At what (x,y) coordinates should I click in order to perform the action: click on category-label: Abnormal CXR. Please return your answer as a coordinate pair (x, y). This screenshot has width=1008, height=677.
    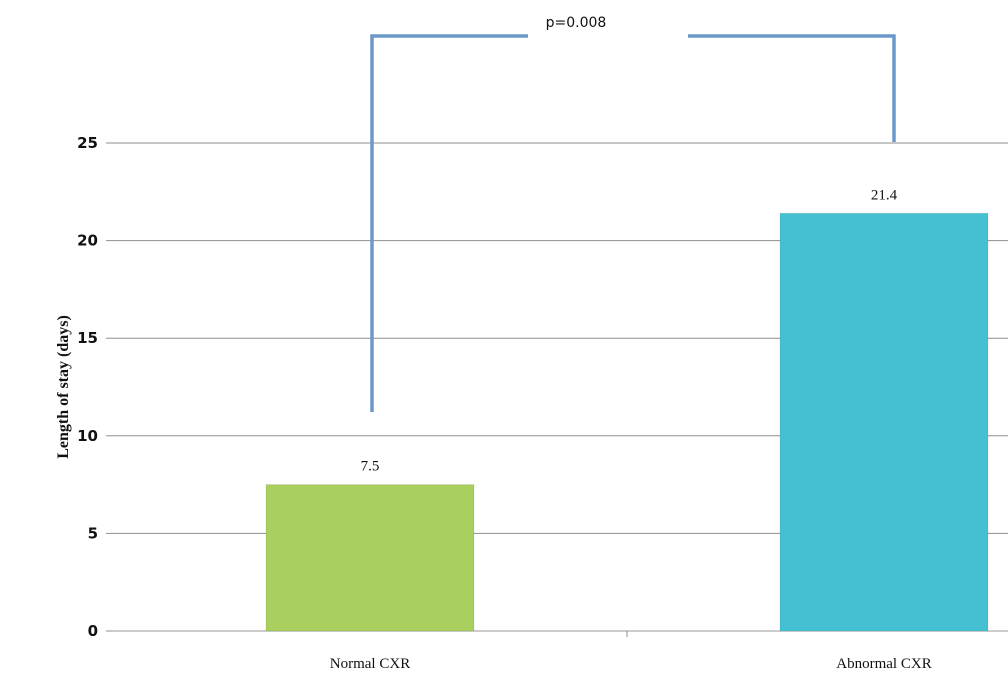
    Looking at the image, I should click on (883, 664).